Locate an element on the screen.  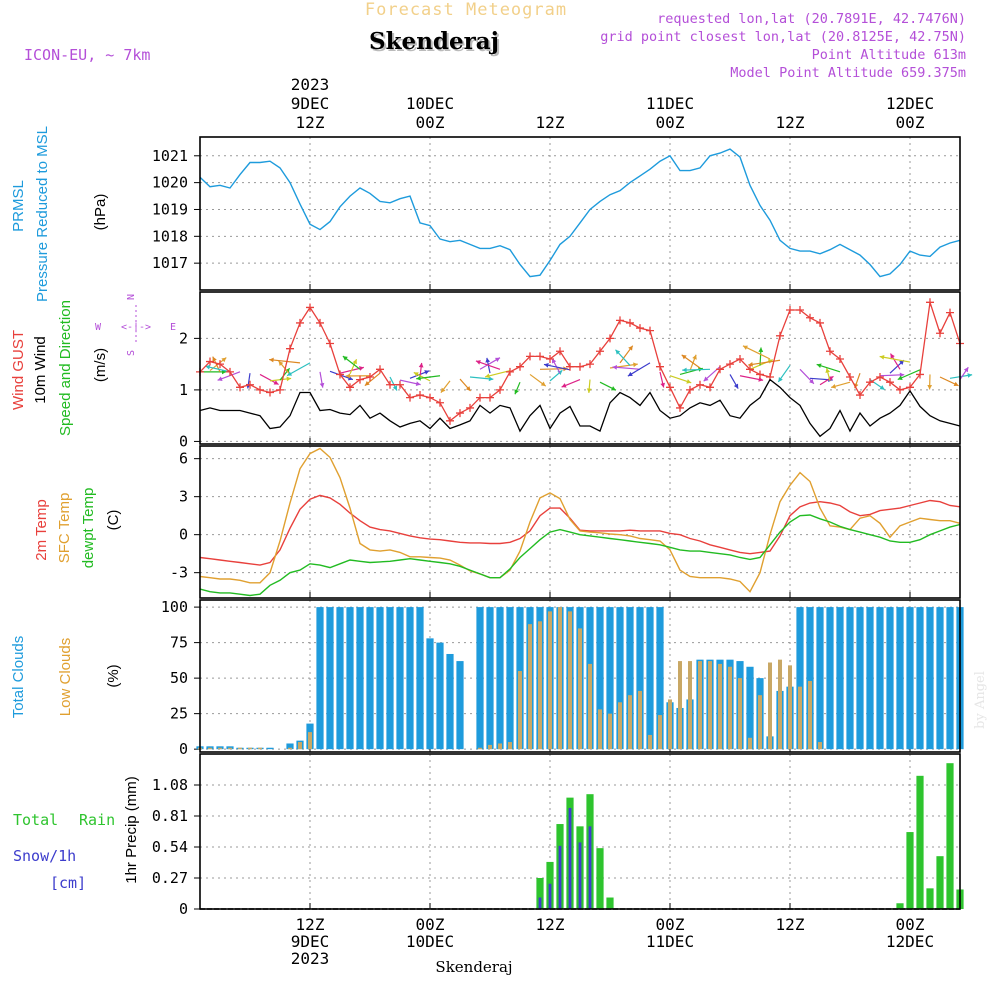
y-tick-label: 1018 is located at coordinates (170, 236).